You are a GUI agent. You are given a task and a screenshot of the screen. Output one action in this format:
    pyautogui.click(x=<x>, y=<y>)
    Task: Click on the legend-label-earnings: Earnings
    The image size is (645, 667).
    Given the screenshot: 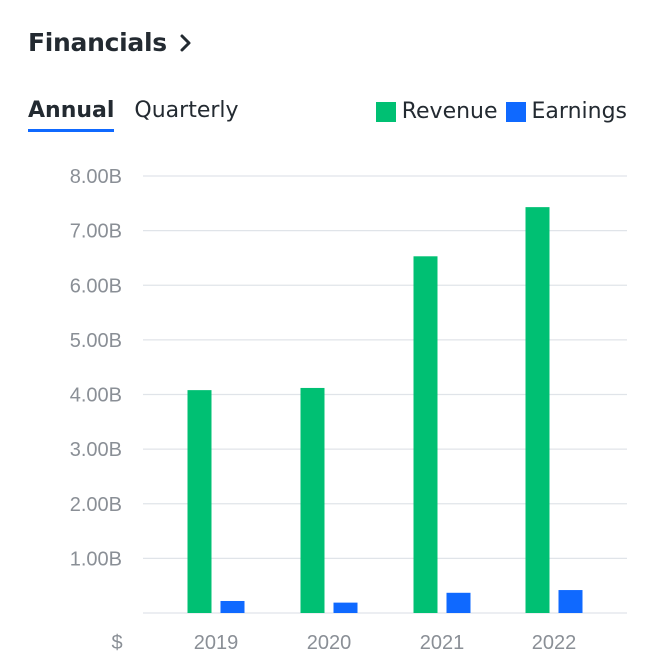 What is the action you would take?
    pyautogui.click(x=579, y=111)
    